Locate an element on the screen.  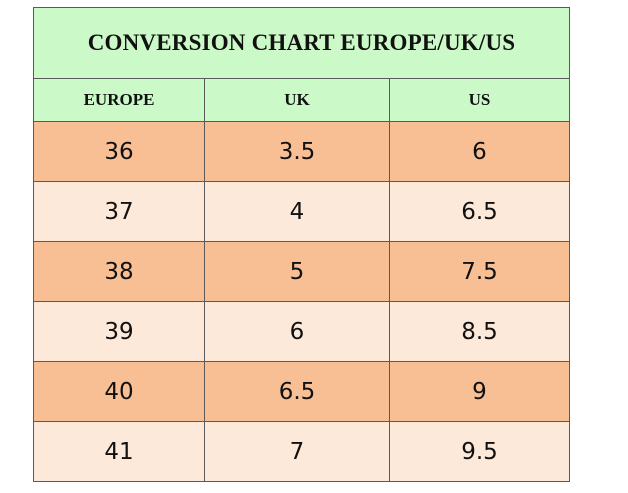
table-row: 39 6 8.5 is located at coordinates (301, 331).